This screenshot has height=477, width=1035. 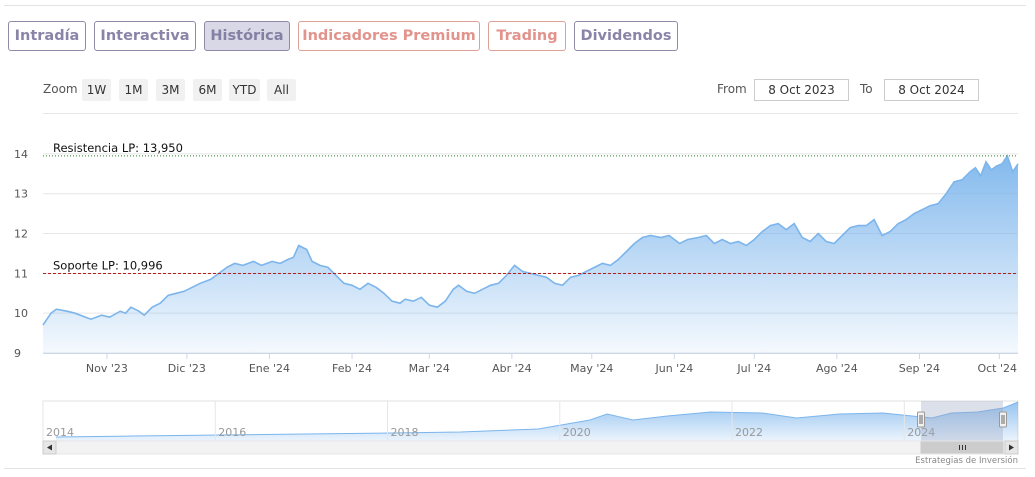 I want to click on to-date-input, so click(x=931, y=90).